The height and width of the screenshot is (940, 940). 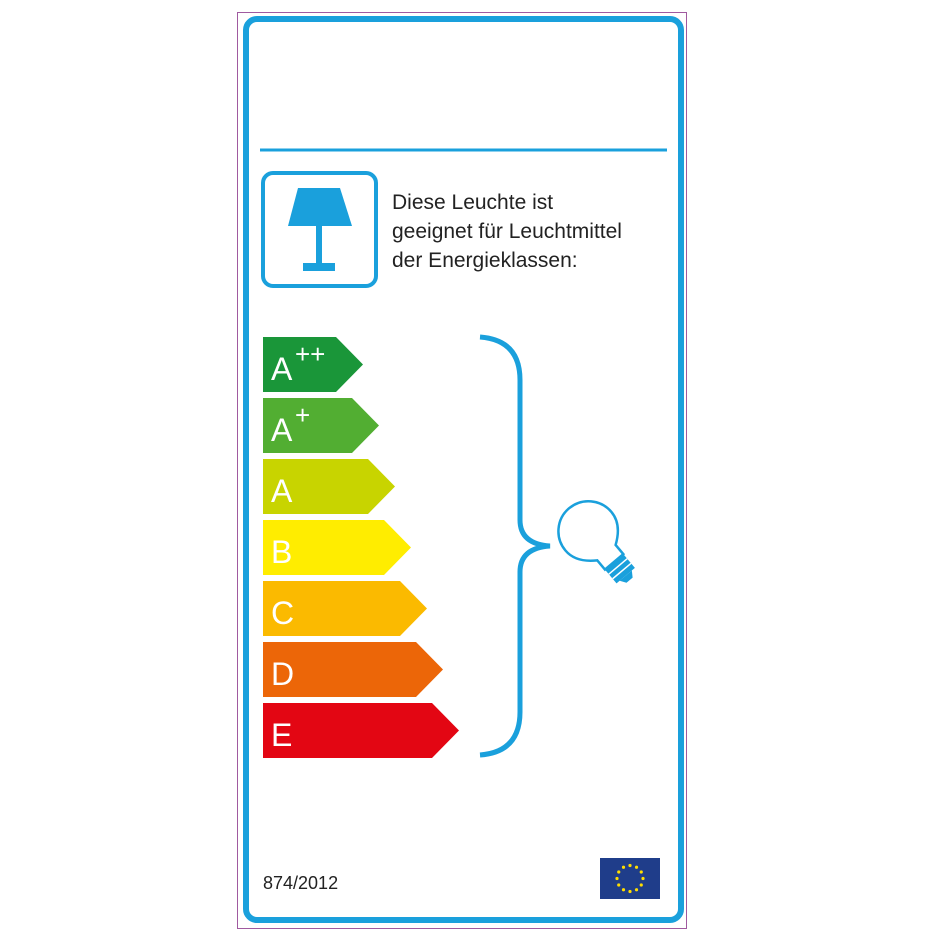 I want to click on intro-line: geeignet für Leuchtmittel, so click(x=507, y=231).